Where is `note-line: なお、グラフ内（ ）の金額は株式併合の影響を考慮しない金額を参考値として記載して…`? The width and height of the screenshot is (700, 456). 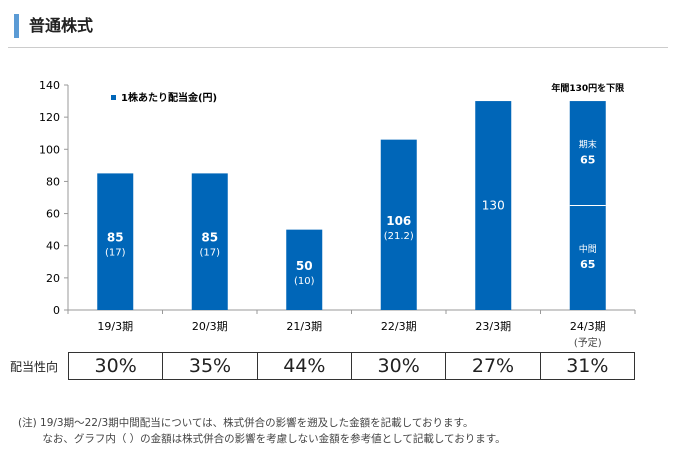 note-line: なお、グラフ内（ ）の金額は株式併合の影響を考慮しない金額を参考値として記載して… is located at coordinates (262, 439).